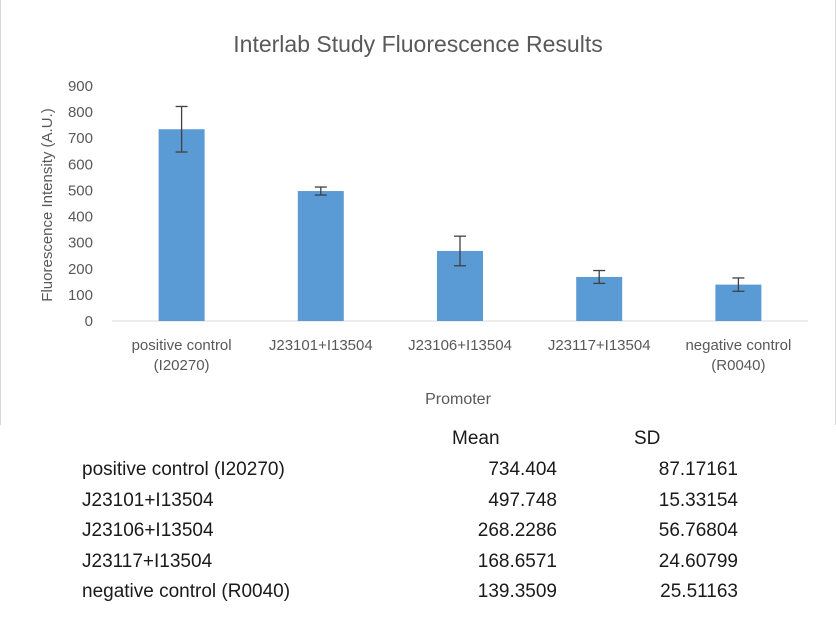  What do you see at coordinates (182, 345) in the screenshot?
I see `x-tick-label: positive control` at bounding box center [182, 345].